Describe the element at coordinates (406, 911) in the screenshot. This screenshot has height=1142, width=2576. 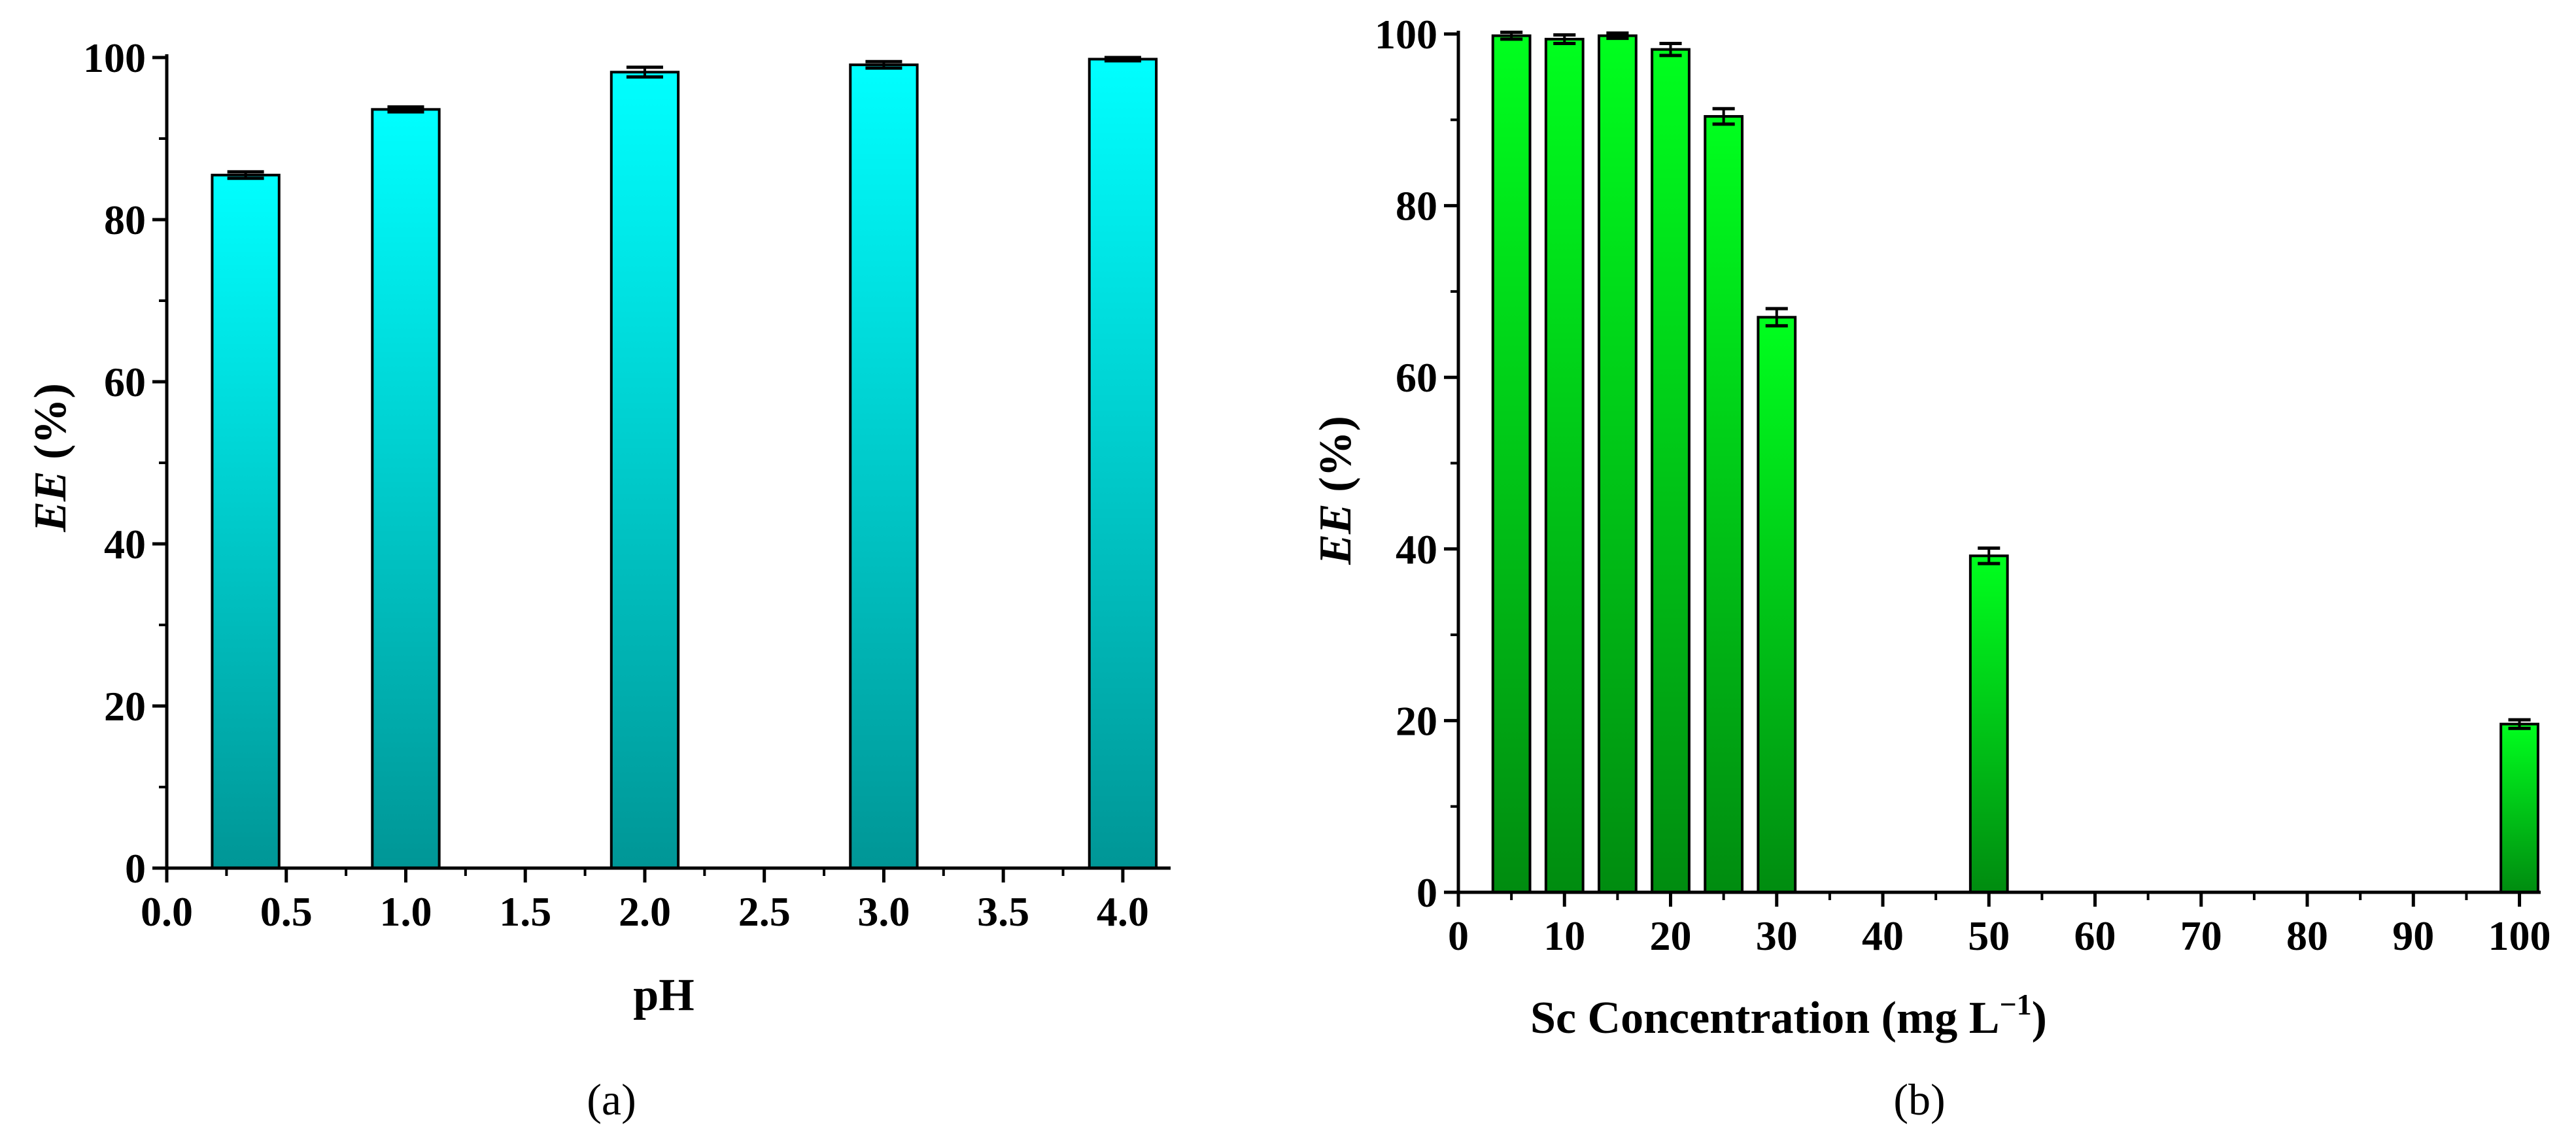
I see `x-tick-label: 1.0` at that location.